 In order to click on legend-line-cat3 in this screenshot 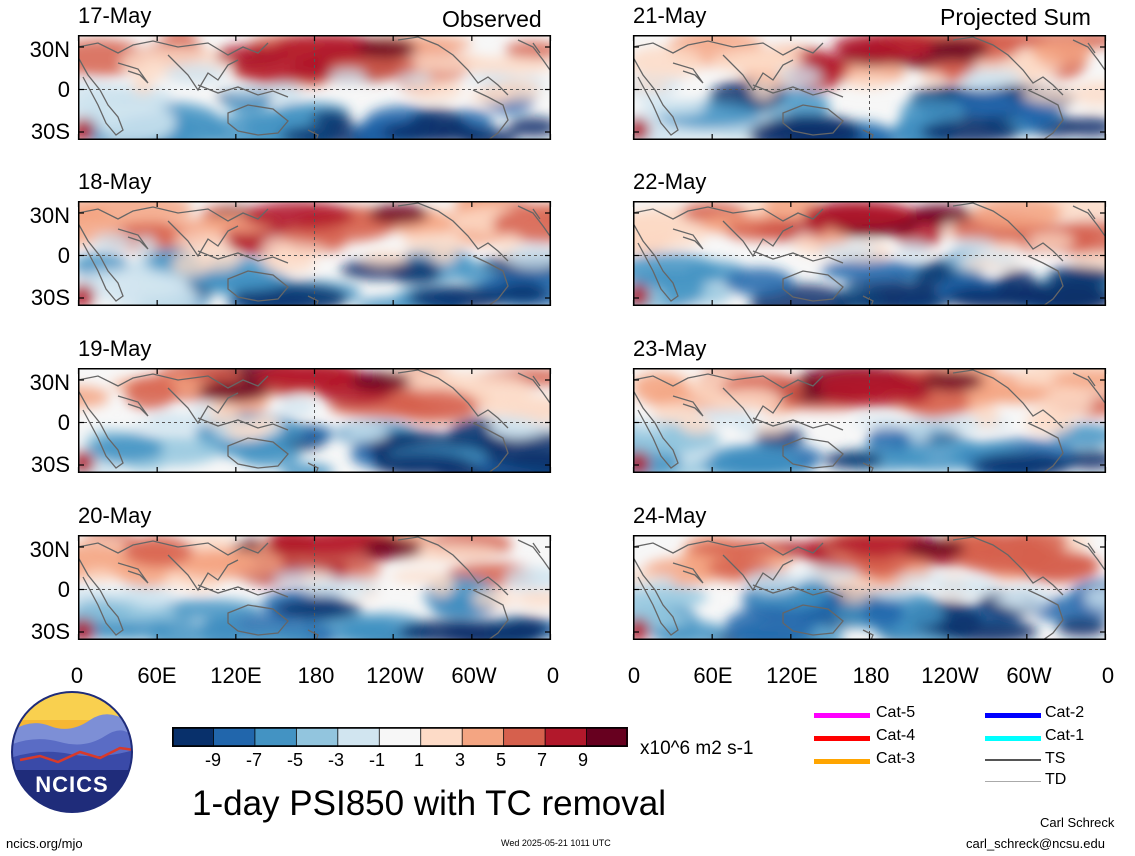, I will do `click(842, 761)`.